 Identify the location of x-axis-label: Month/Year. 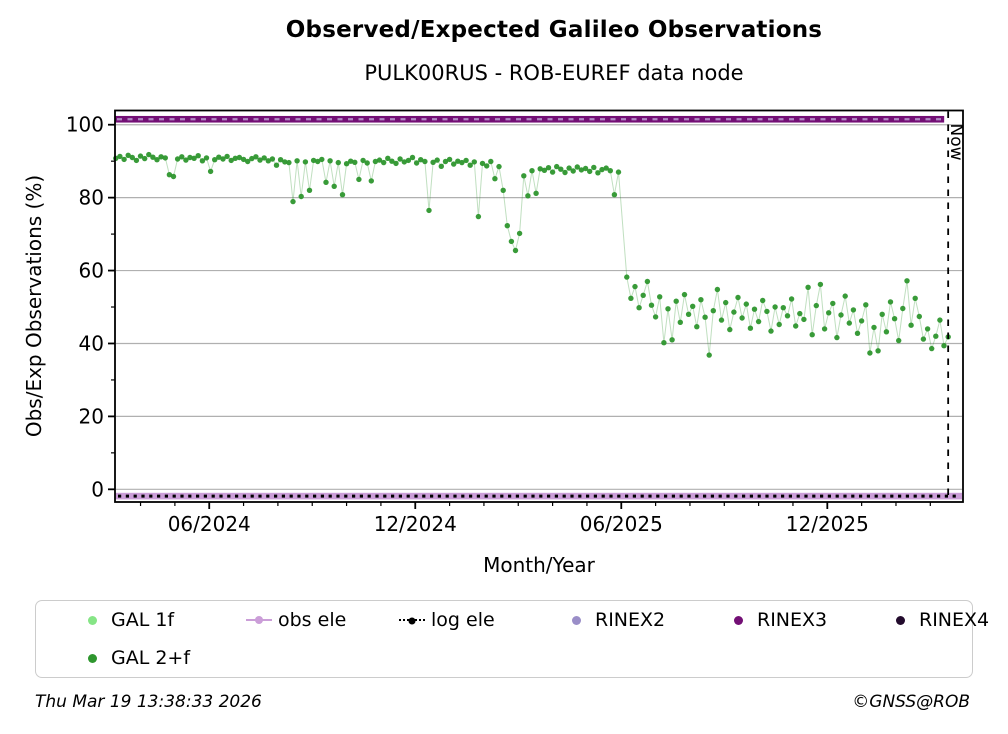
(539, 565).